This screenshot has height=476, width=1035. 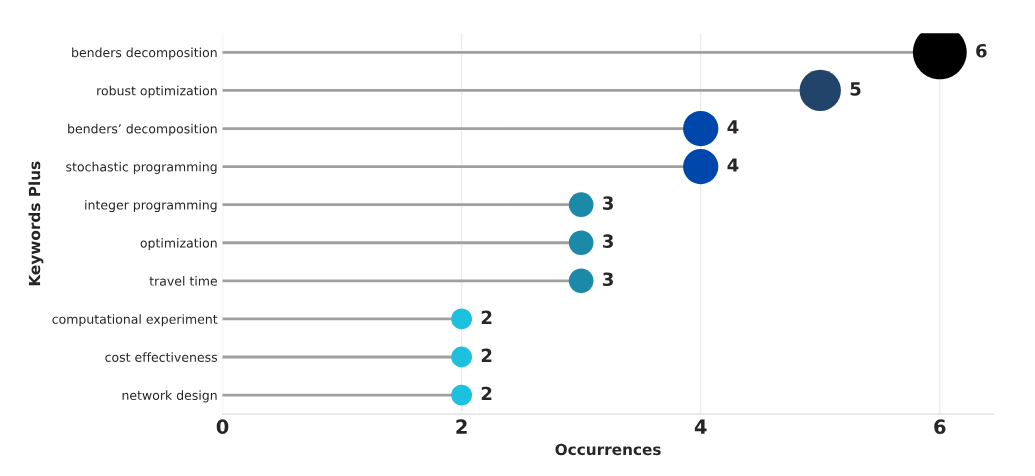 I want to click on y-tick-label: travel time, so click(x=183, y=281).